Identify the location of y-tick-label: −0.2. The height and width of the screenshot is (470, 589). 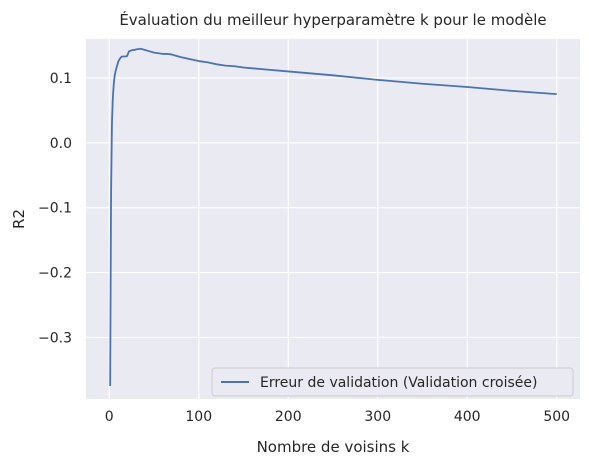
(55, 274).